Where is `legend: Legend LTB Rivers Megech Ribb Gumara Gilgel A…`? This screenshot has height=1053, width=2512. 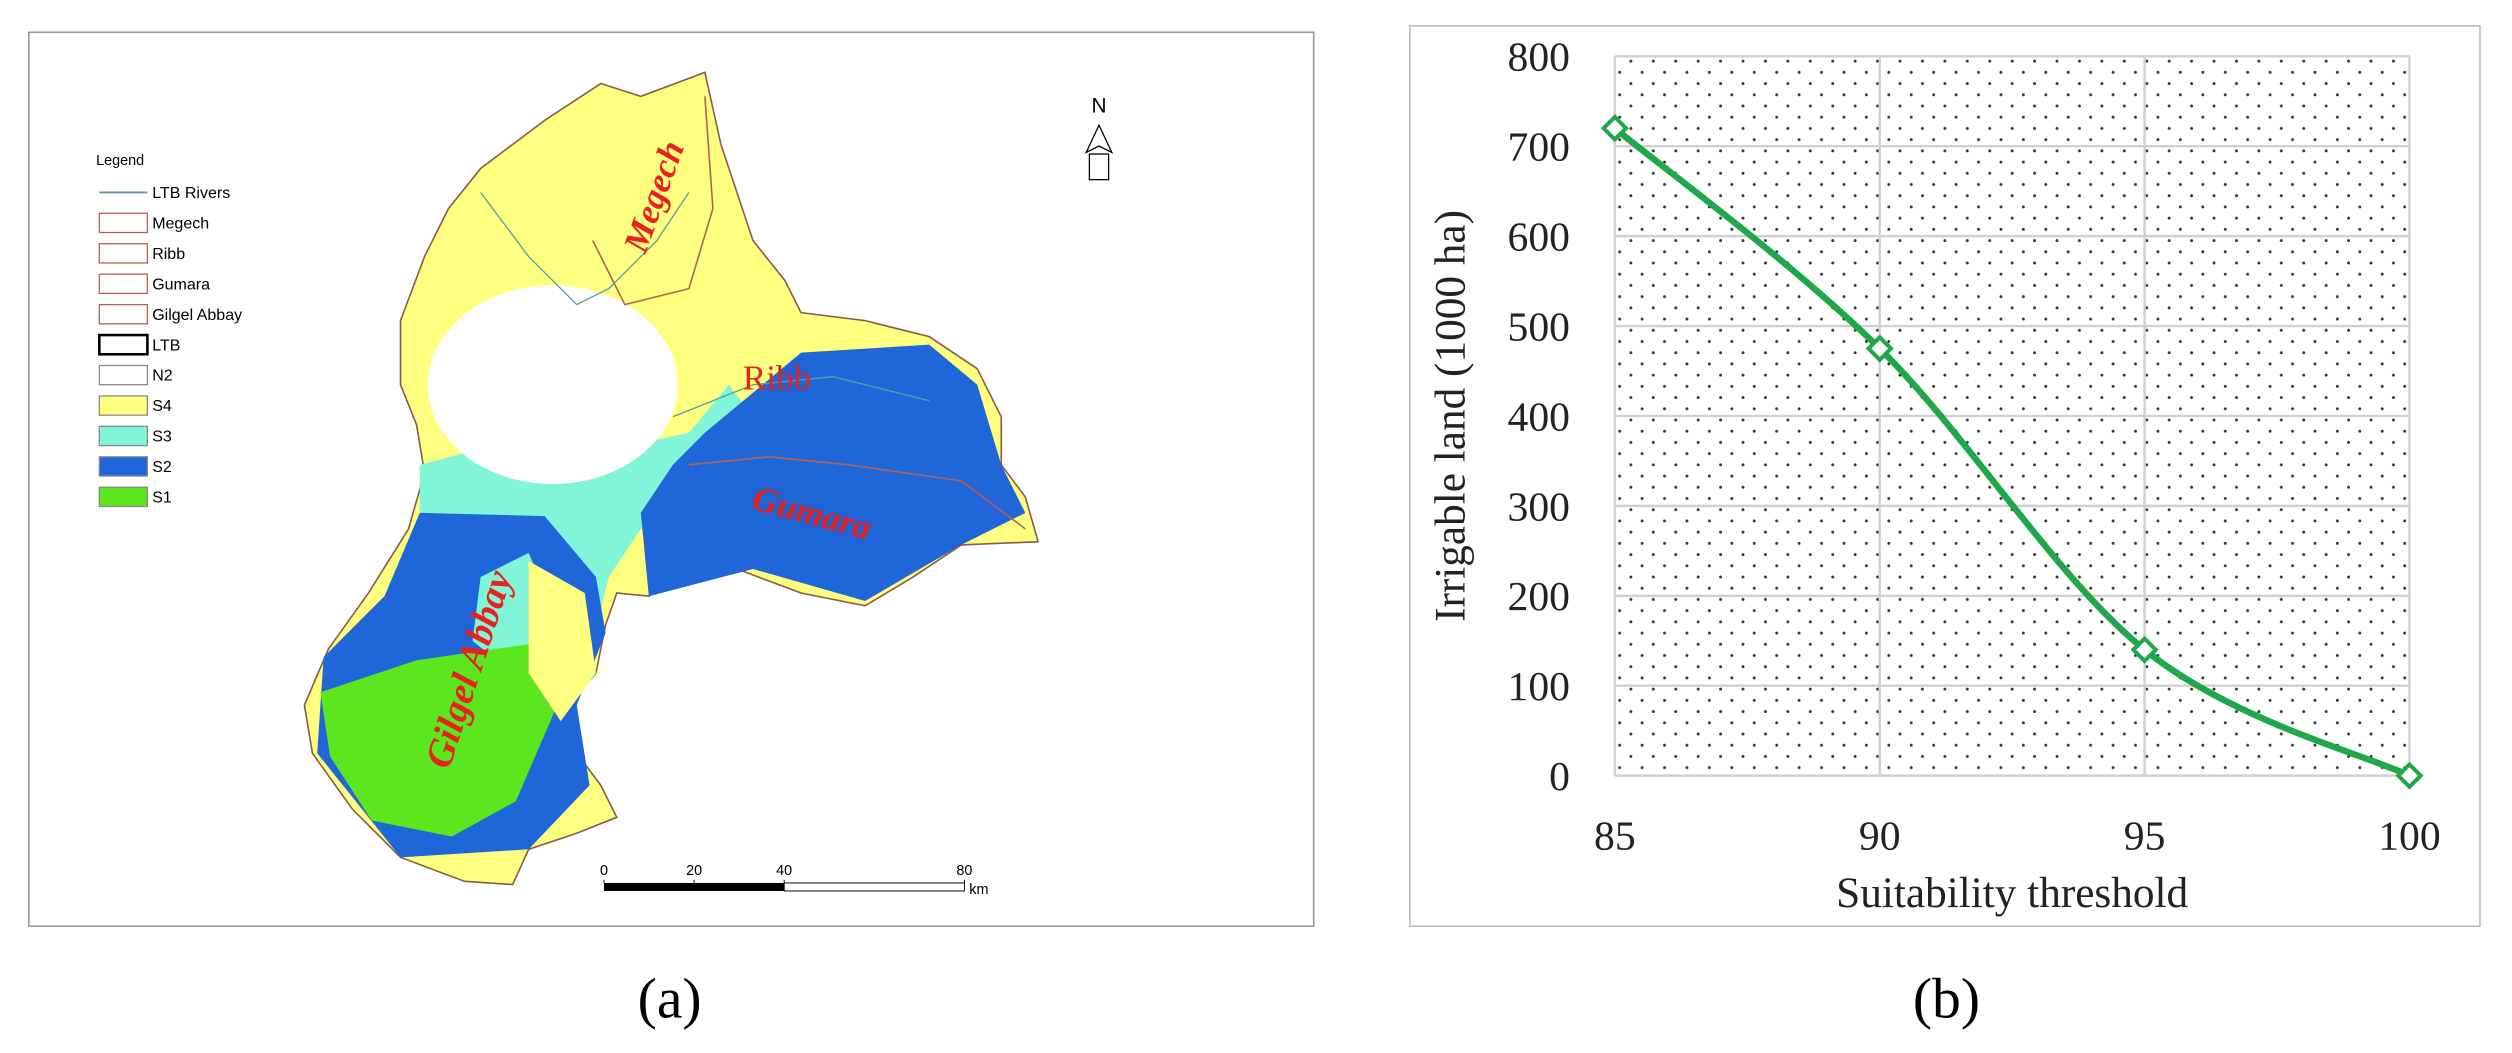 legend: Legend LTB Rivers Megech Ribb Gumara Gilgel A… is located at coordinates (169, 330).